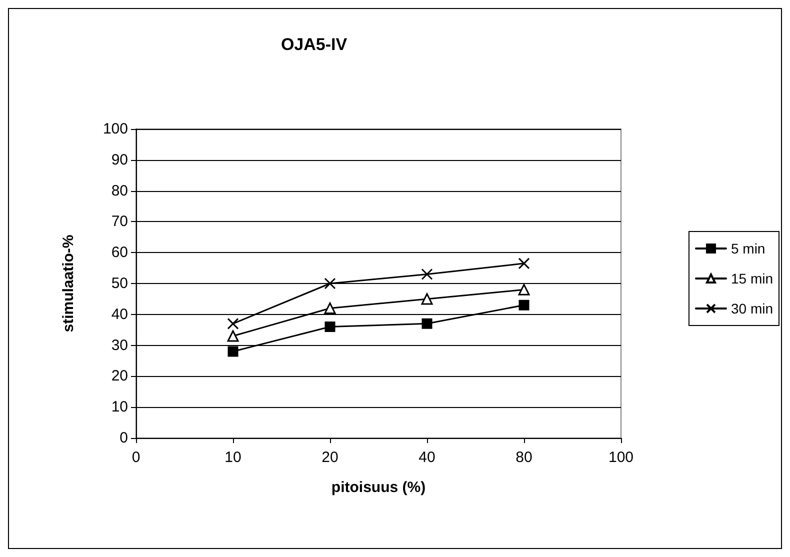  I want to click on chart-title: OJA5-IV, so click(314, 44).